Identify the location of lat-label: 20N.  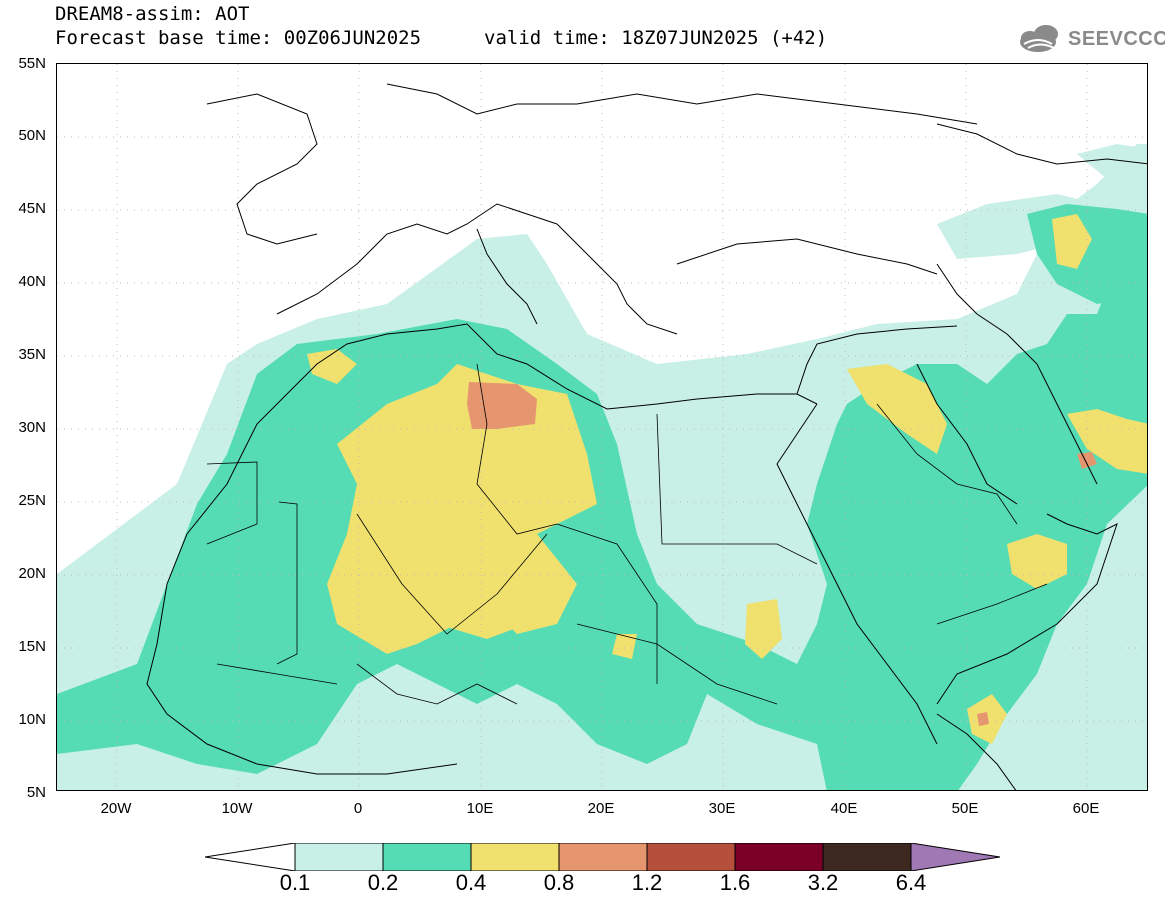
(32, 573).